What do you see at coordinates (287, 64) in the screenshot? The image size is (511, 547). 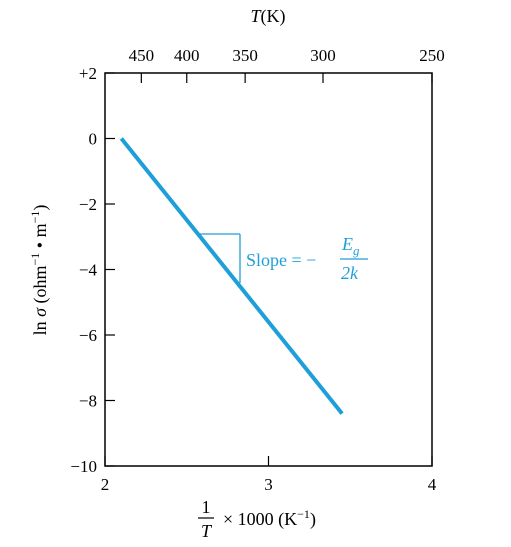 I see `top-axis-ticks: 450 400 350 300 250` at bounding box center [287, 64].